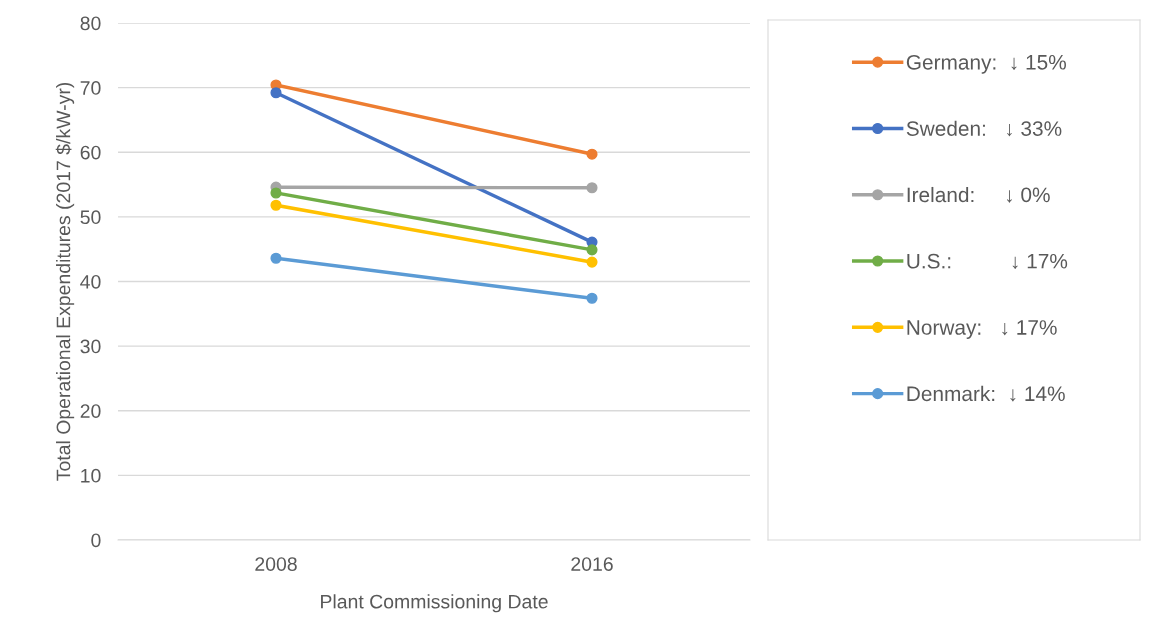 The width and height of the screenshot is (1153, 632). What do you see at coordinates (986, 393) in the screenshot?
I see `legend-label: Denmark: ↓ 14%` at bounding box center [986, 393].